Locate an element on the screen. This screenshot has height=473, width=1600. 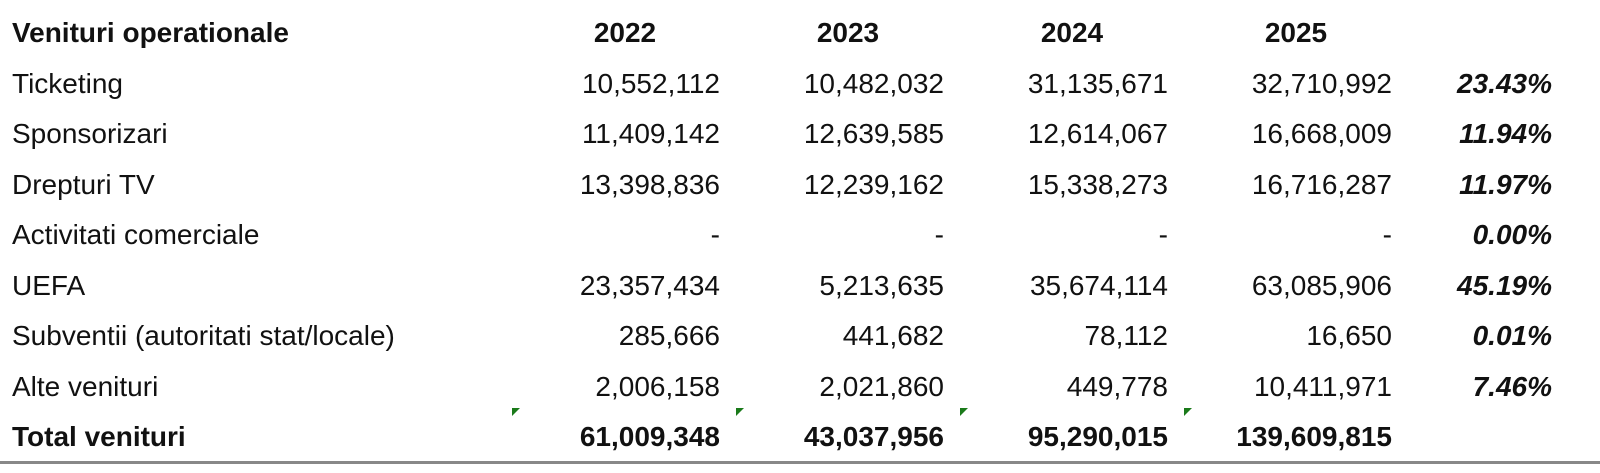
value-cell: 12,614,067 is located at coordinates (1097, 133).